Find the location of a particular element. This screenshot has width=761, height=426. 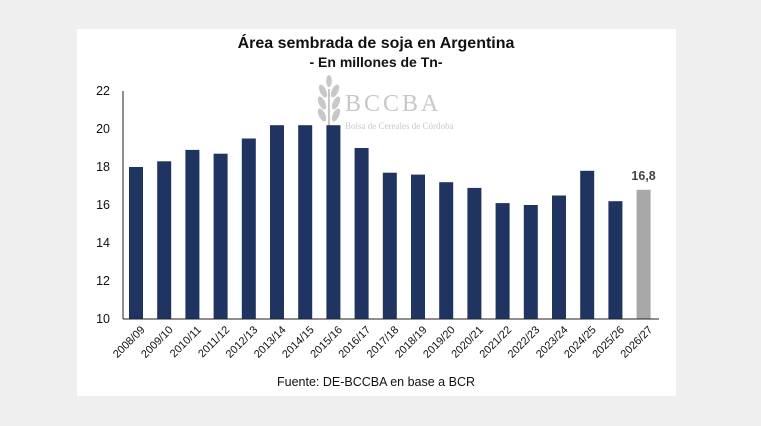

source-note: Fuente: DE-BCCBA en base a BCR is located at coordinates (376, 382).